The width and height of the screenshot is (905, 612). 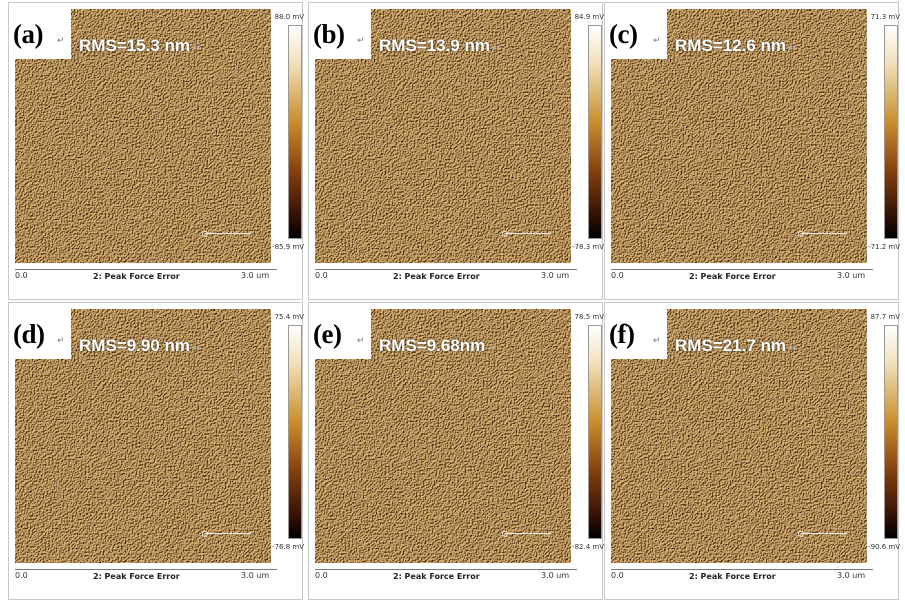 I want to click on colorbar-max: 78.5 mV, so click(x=589, y=317).